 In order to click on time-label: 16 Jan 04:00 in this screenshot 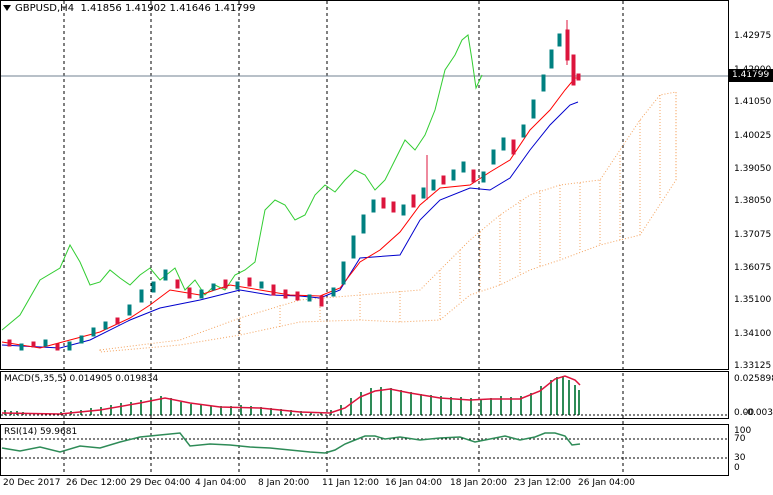, I will do `click(413, 483)`.